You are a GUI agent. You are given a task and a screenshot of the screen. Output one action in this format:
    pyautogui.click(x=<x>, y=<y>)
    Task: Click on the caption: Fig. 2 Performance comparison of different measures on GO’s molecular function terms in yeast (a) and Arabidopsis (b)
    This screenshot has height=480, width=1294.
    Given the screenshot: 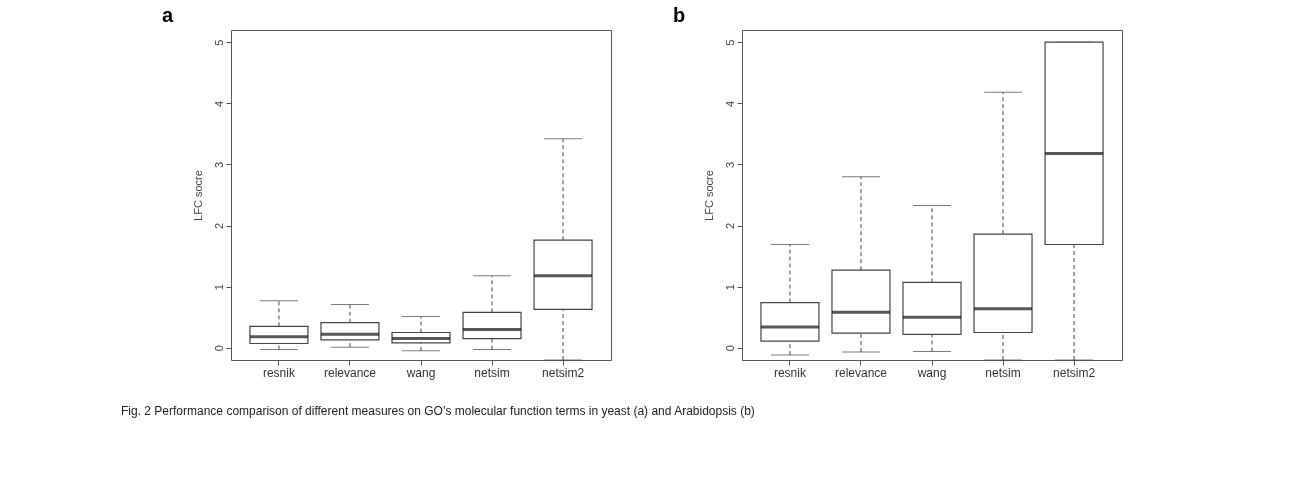 What is the action you would take?
    pyautogui.click(x=438, y=411)
    